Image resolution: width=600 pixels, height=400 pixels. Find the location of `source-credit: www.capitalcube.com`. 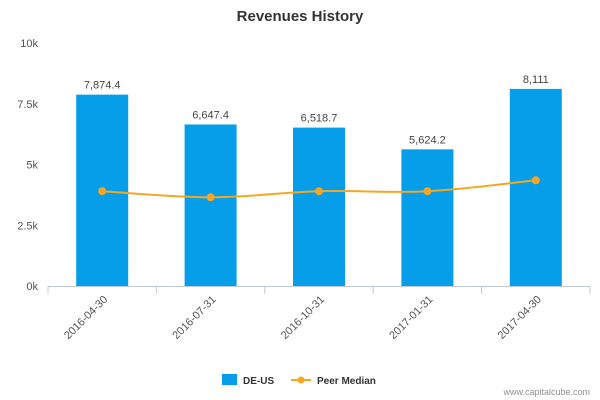

source-credit: www.capitalcube.com is located at coordinates (546, 392).